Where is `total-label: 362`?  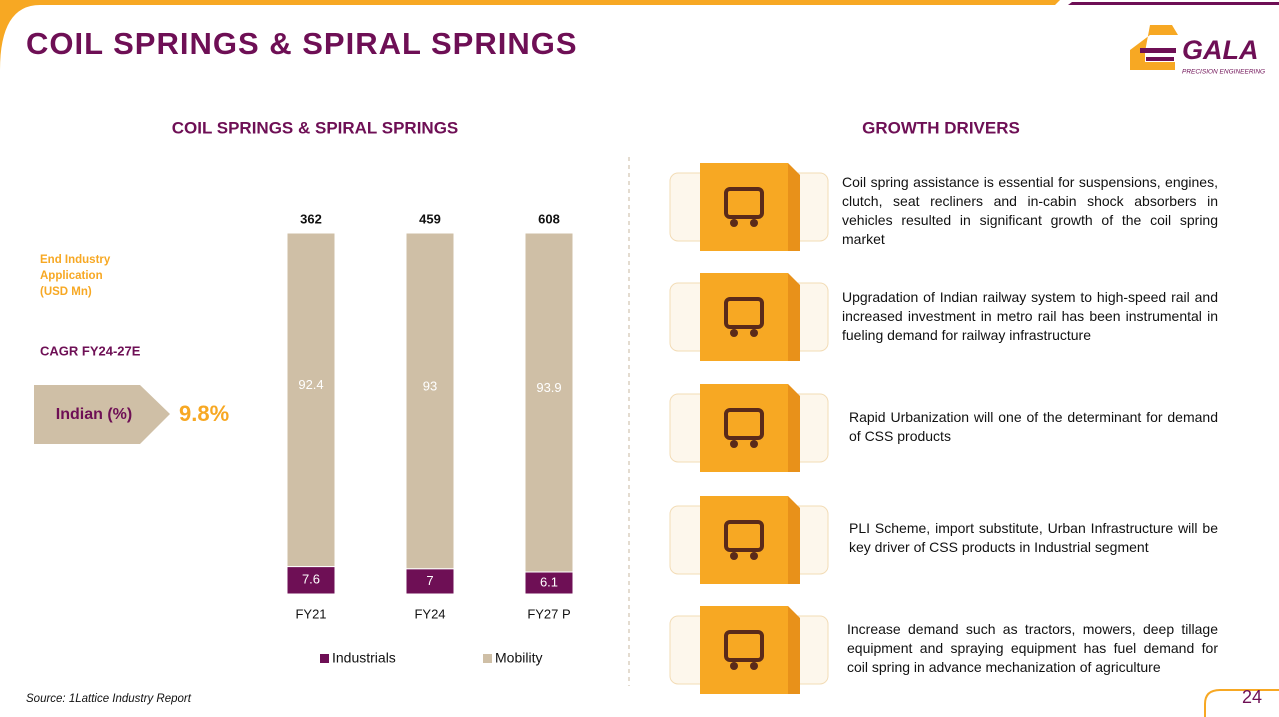
total-label: 362 is located at coordinates (311, 218).